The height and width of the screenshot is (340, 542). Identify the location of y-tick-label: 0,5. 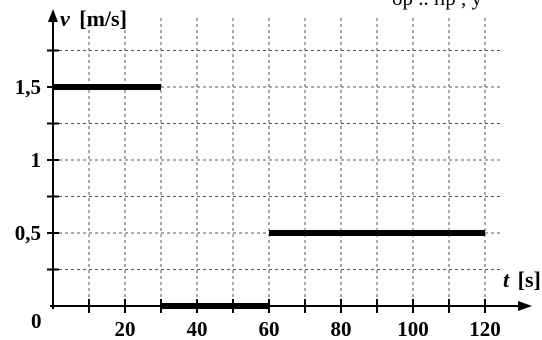
(28, 233).